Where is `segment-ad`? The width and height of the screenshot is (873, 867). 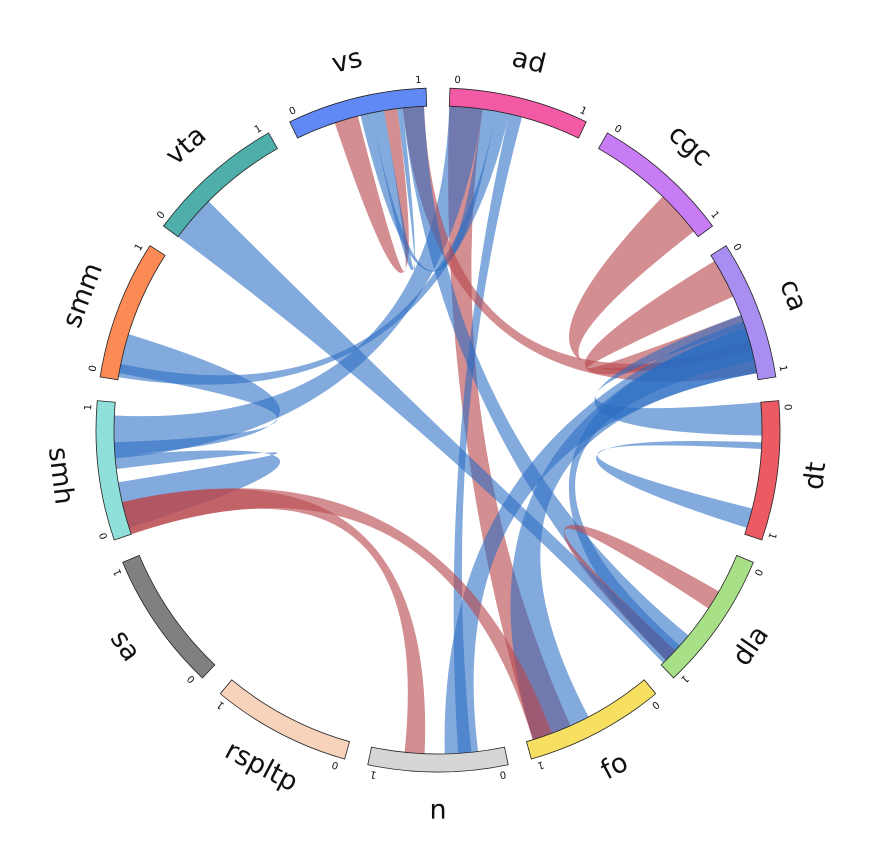
segment-ad is located at coordinates (517, 113).